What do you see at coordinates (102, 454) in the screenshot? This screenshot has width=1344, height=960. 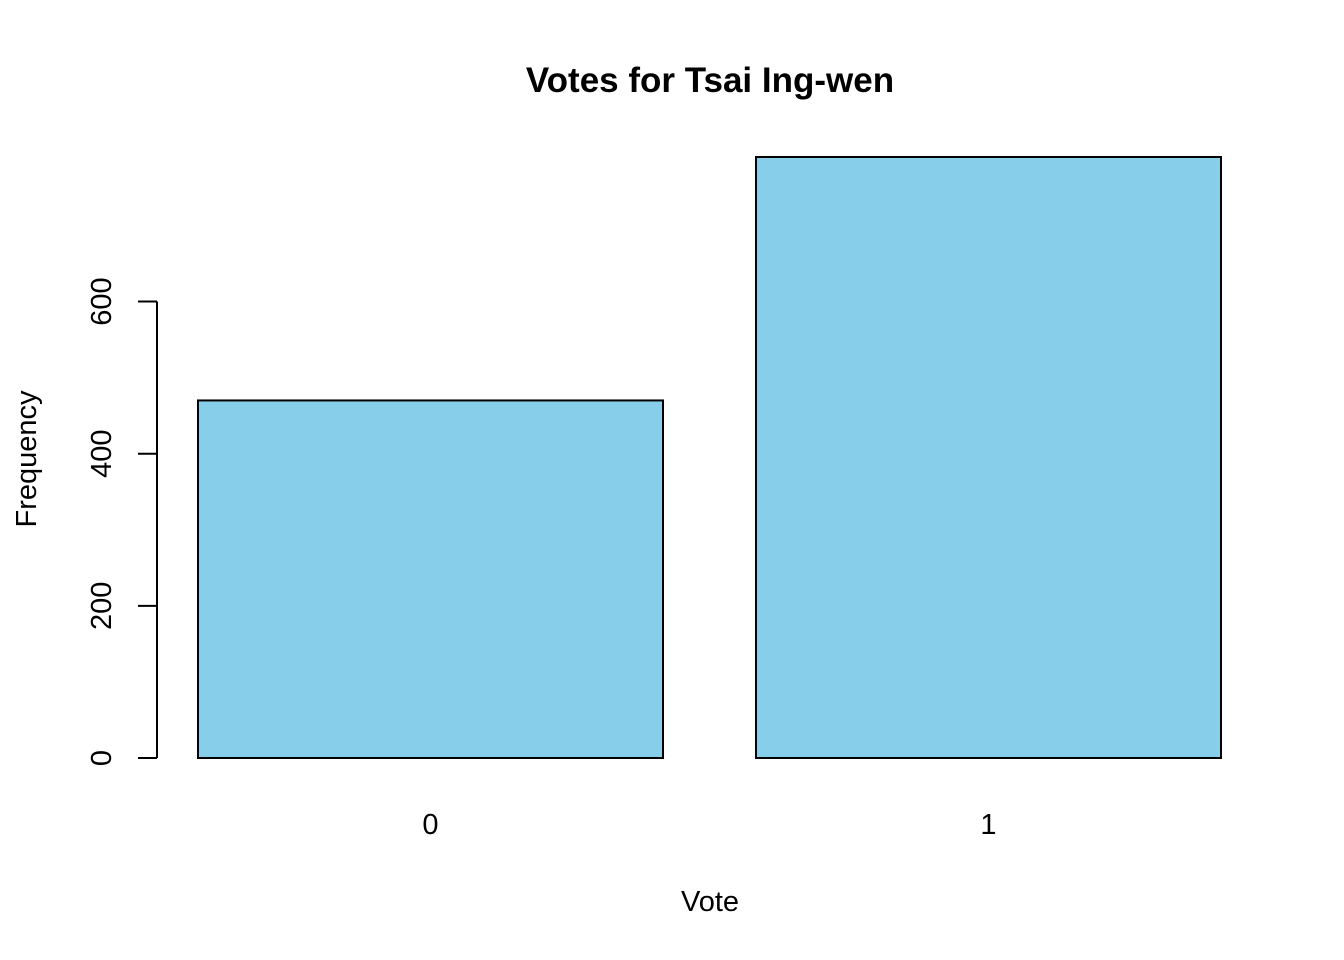 I see `y-tick-label: 400` at bounding box center [102, 454].